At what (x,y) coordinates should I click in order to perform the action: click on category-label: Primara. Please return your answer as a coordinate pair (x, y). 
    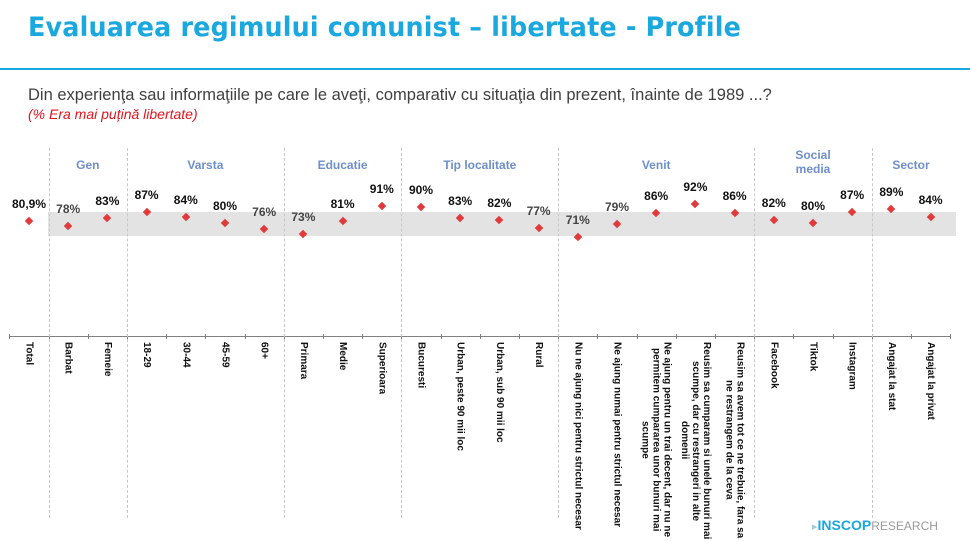
    Looking at the image, I should click on (303, 361).